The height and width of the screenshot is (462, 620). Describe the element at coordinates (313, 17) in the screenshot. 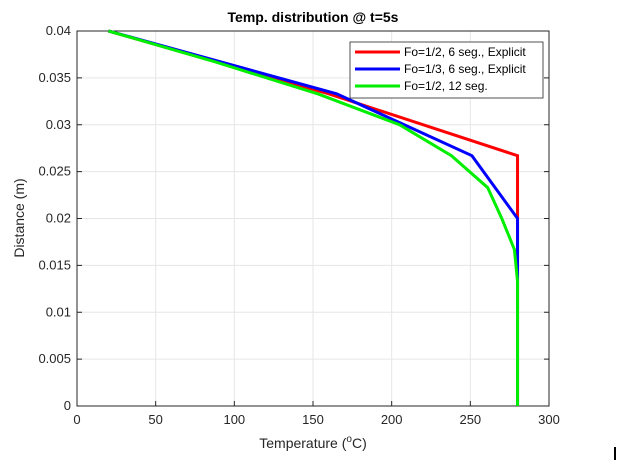

I see `chart-title: Temp. distribution @ t=5s` at that location.